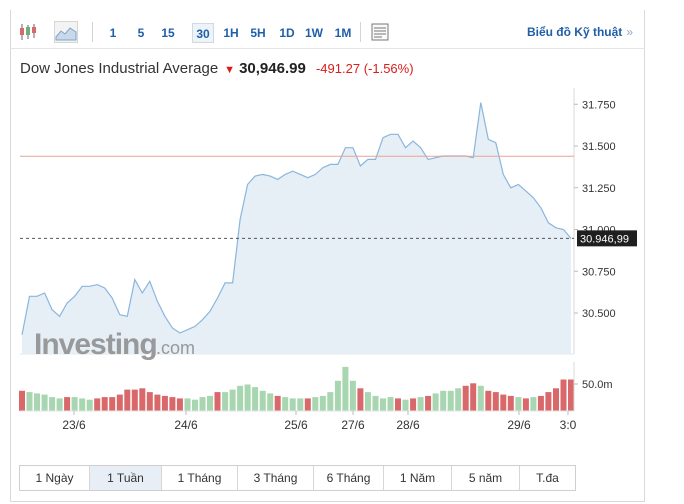 This screenshot has height=504, width=684. I want to click on interval-5h: 5H, so click(258, 33).